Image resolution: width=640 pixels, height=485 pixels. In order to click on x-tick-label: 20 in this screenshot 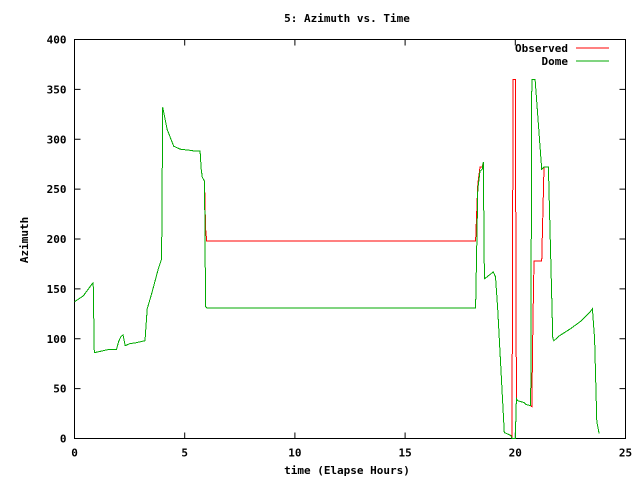, I will do `click(515, 453)`.